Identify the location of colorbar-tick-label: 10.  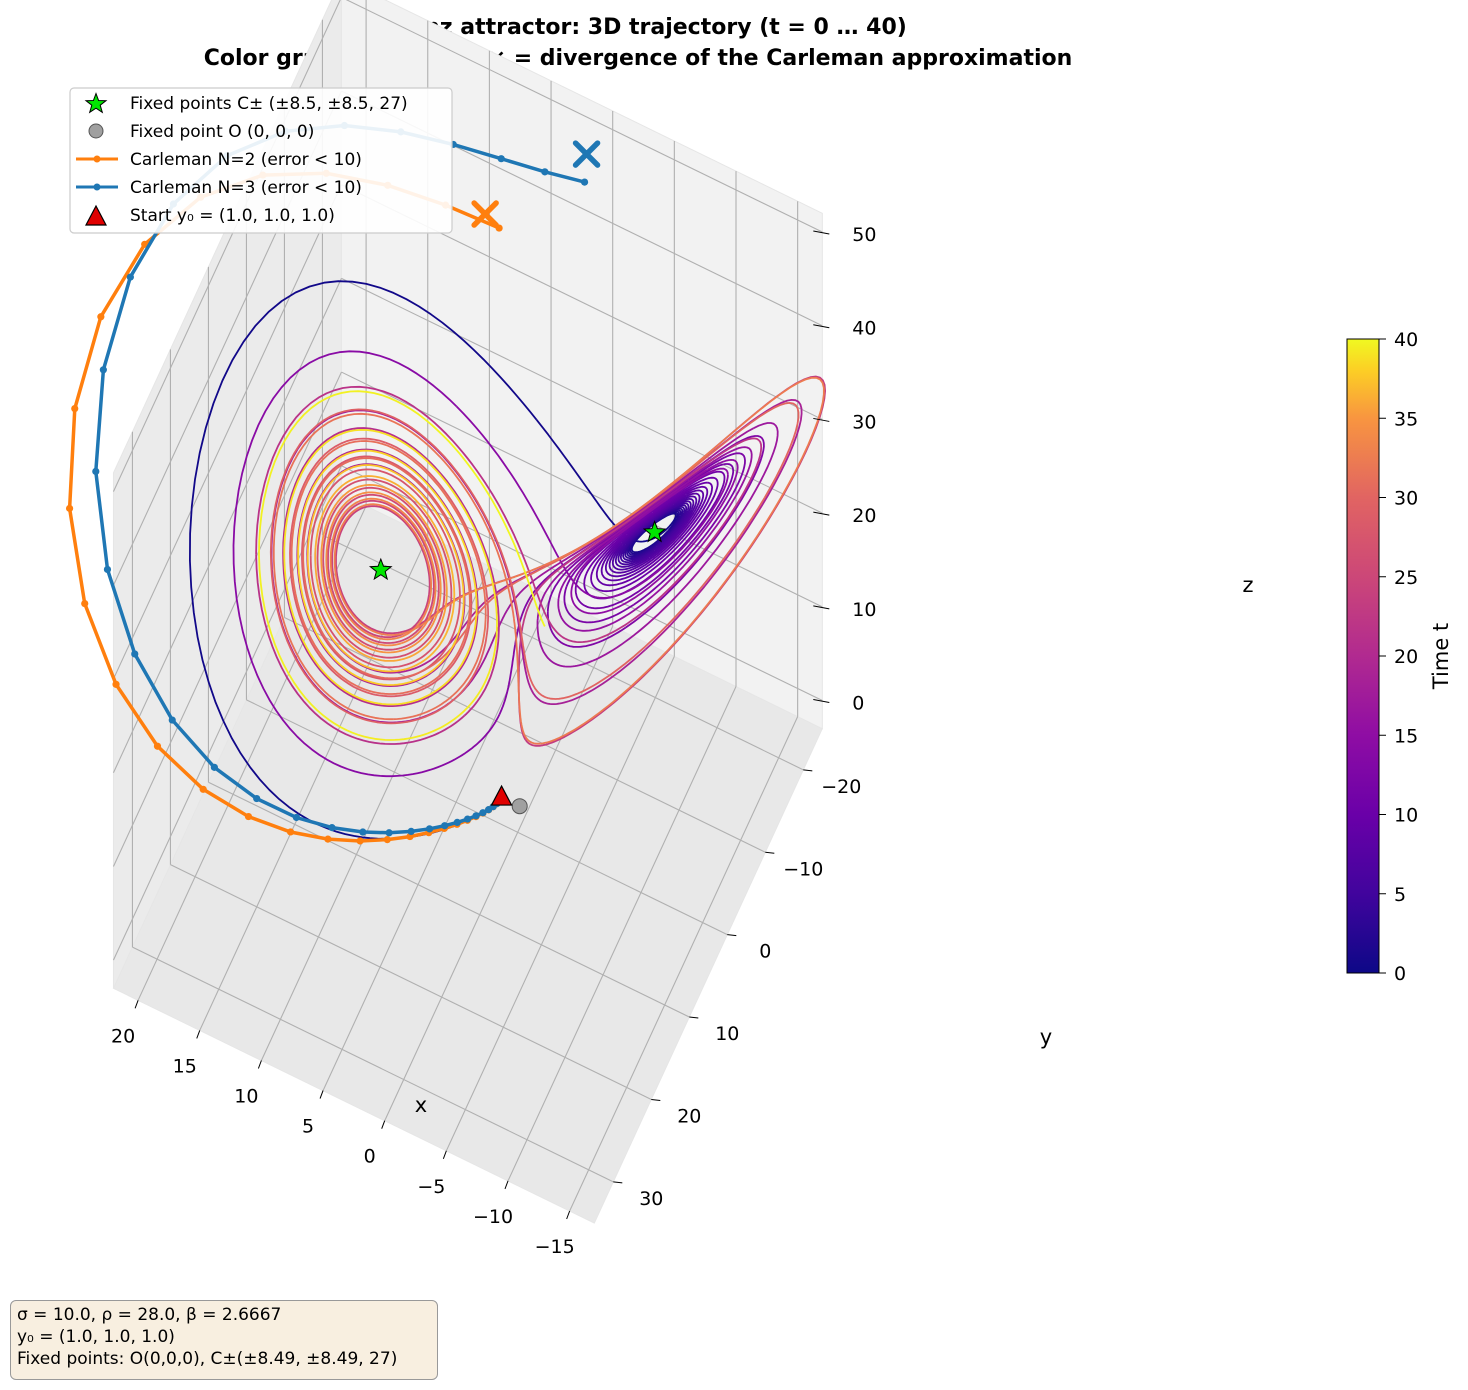
(1406, 816).